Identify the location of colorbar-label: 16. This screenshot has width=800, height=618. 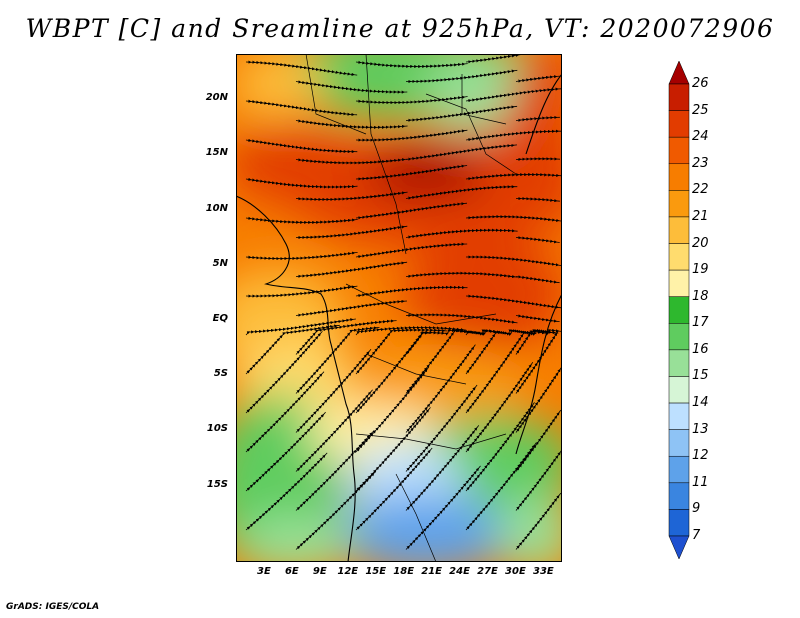
(700, 349).